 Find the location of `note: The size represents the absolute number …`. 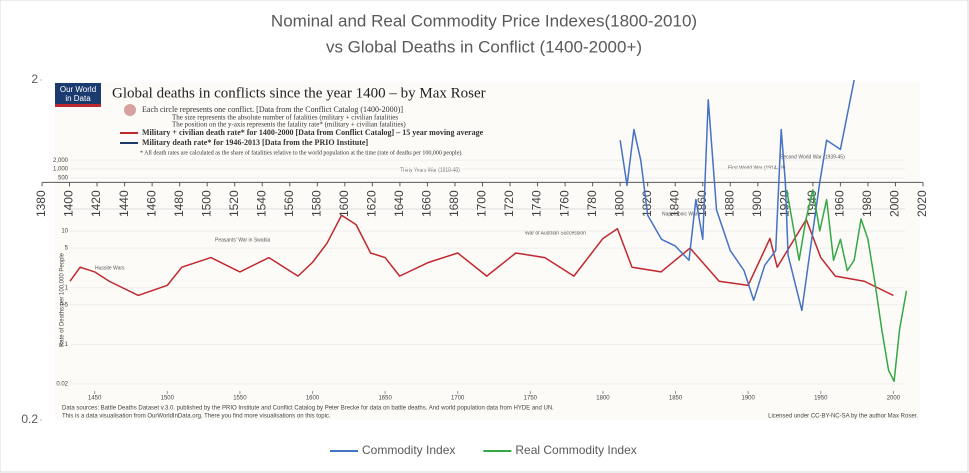

note: The size represents the absolute number … is located at coordinates (285, 118).